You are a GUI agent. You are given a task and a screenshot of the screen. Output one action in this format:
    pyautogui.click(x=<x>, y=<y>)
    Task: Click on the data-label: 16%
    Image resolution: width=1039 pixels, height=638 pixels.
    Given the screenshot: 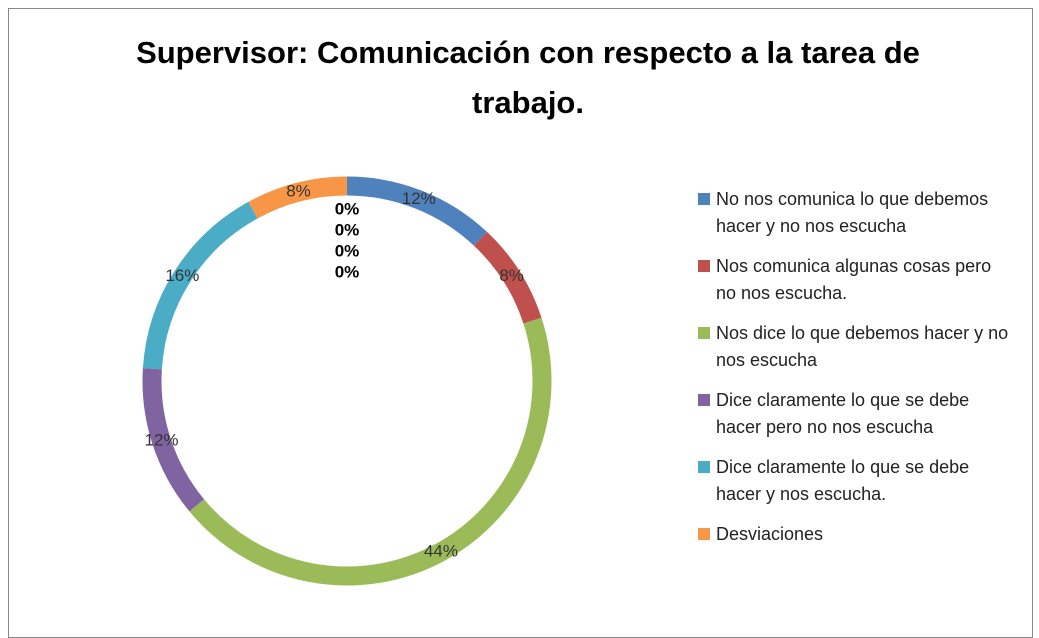 What is the action you would take?
    pyautogui.click(x=182, y=275)
    